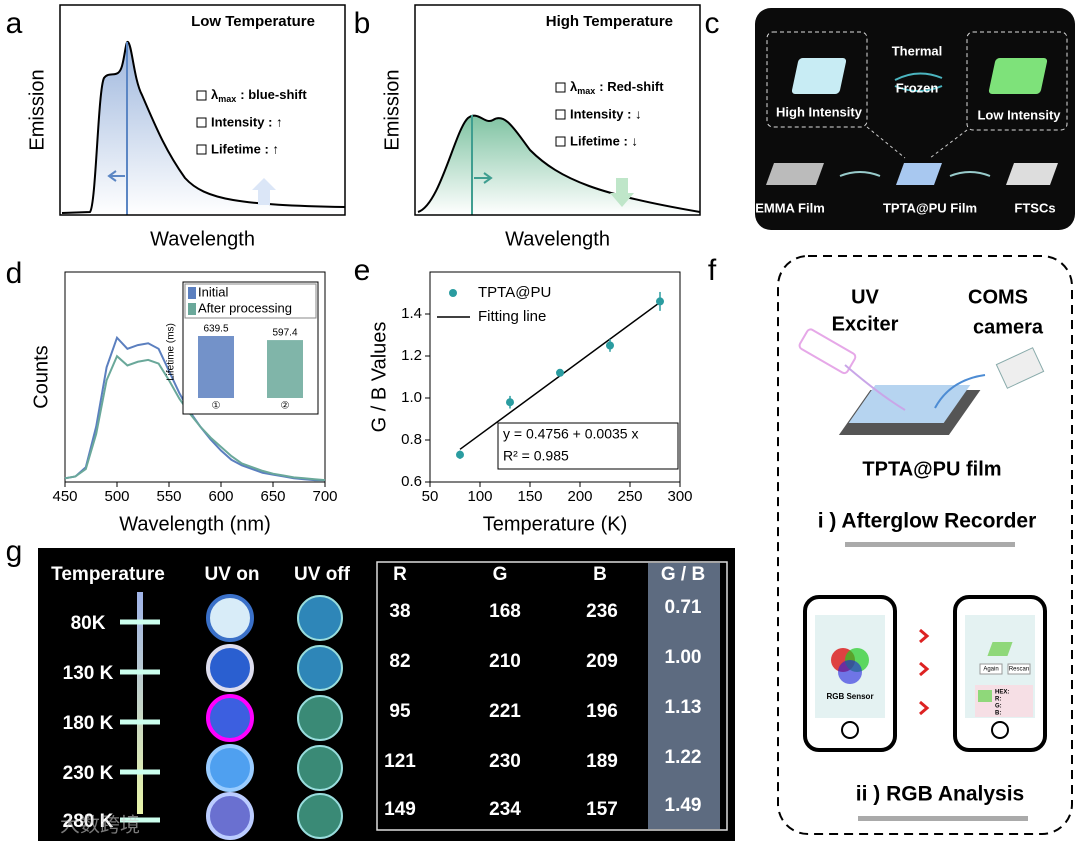 The height and width of the screenshot is (849, 1080). Describe the element at coordinates (14, 551) in the screenshot. I see `panel-label: g` at that location.